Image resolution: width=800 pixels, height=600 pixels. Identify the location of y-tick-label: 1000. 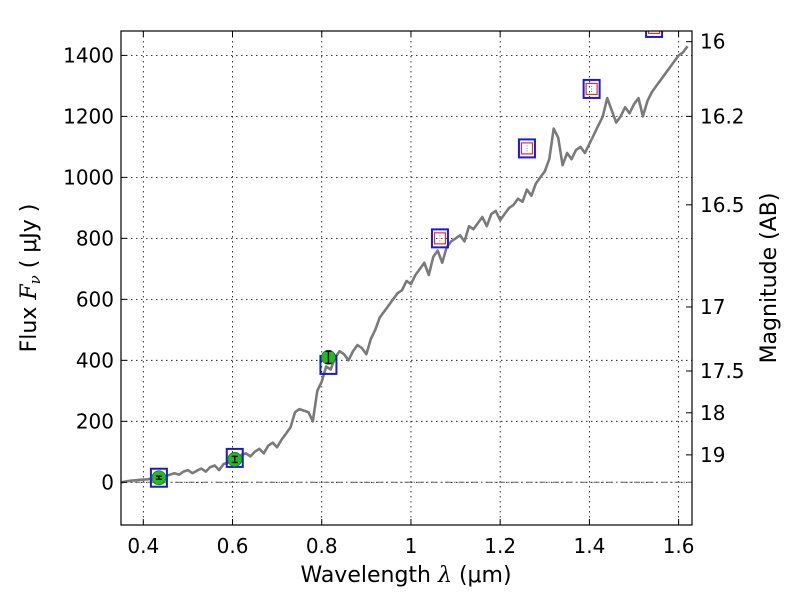
(88, 177).